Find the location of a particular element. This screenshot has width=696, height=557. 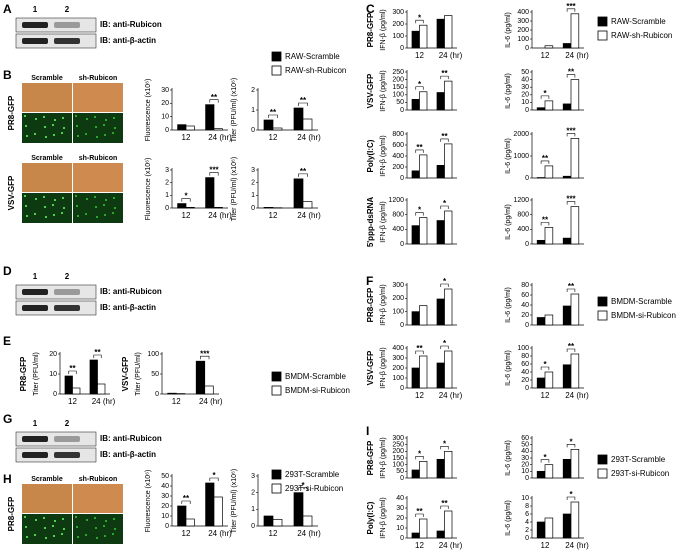

band is located at coordinates (67, 439).